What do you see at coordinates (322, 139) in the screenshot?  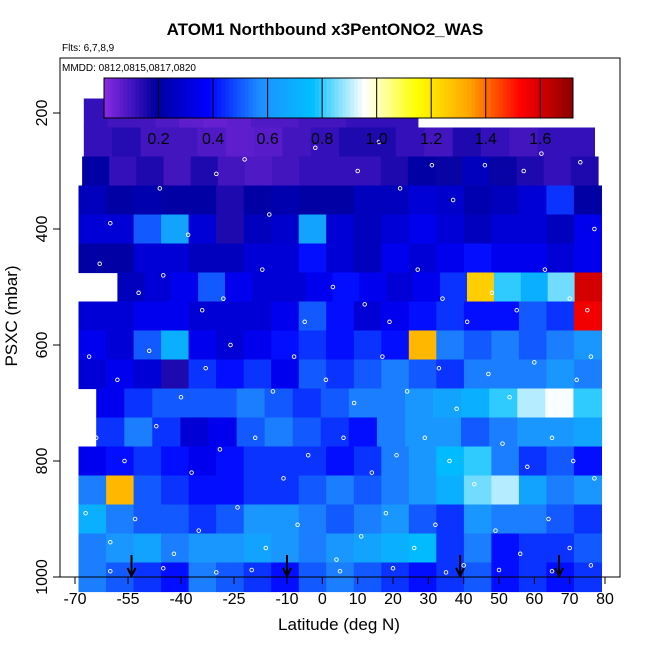 I see `colorbar-tick-label: 0.8` at bounding box center [322, 139].